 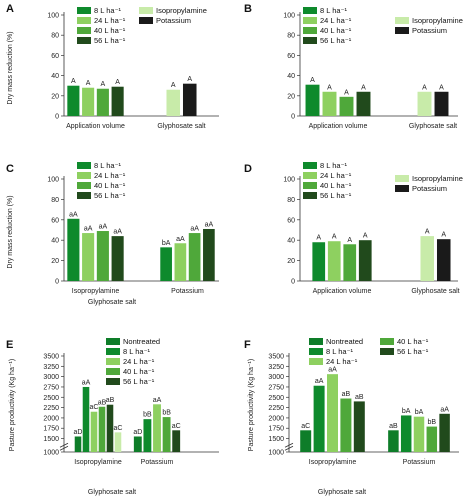 I want to click on legend-label: 8 L ha⁻¹, so click(x=334, y=165).